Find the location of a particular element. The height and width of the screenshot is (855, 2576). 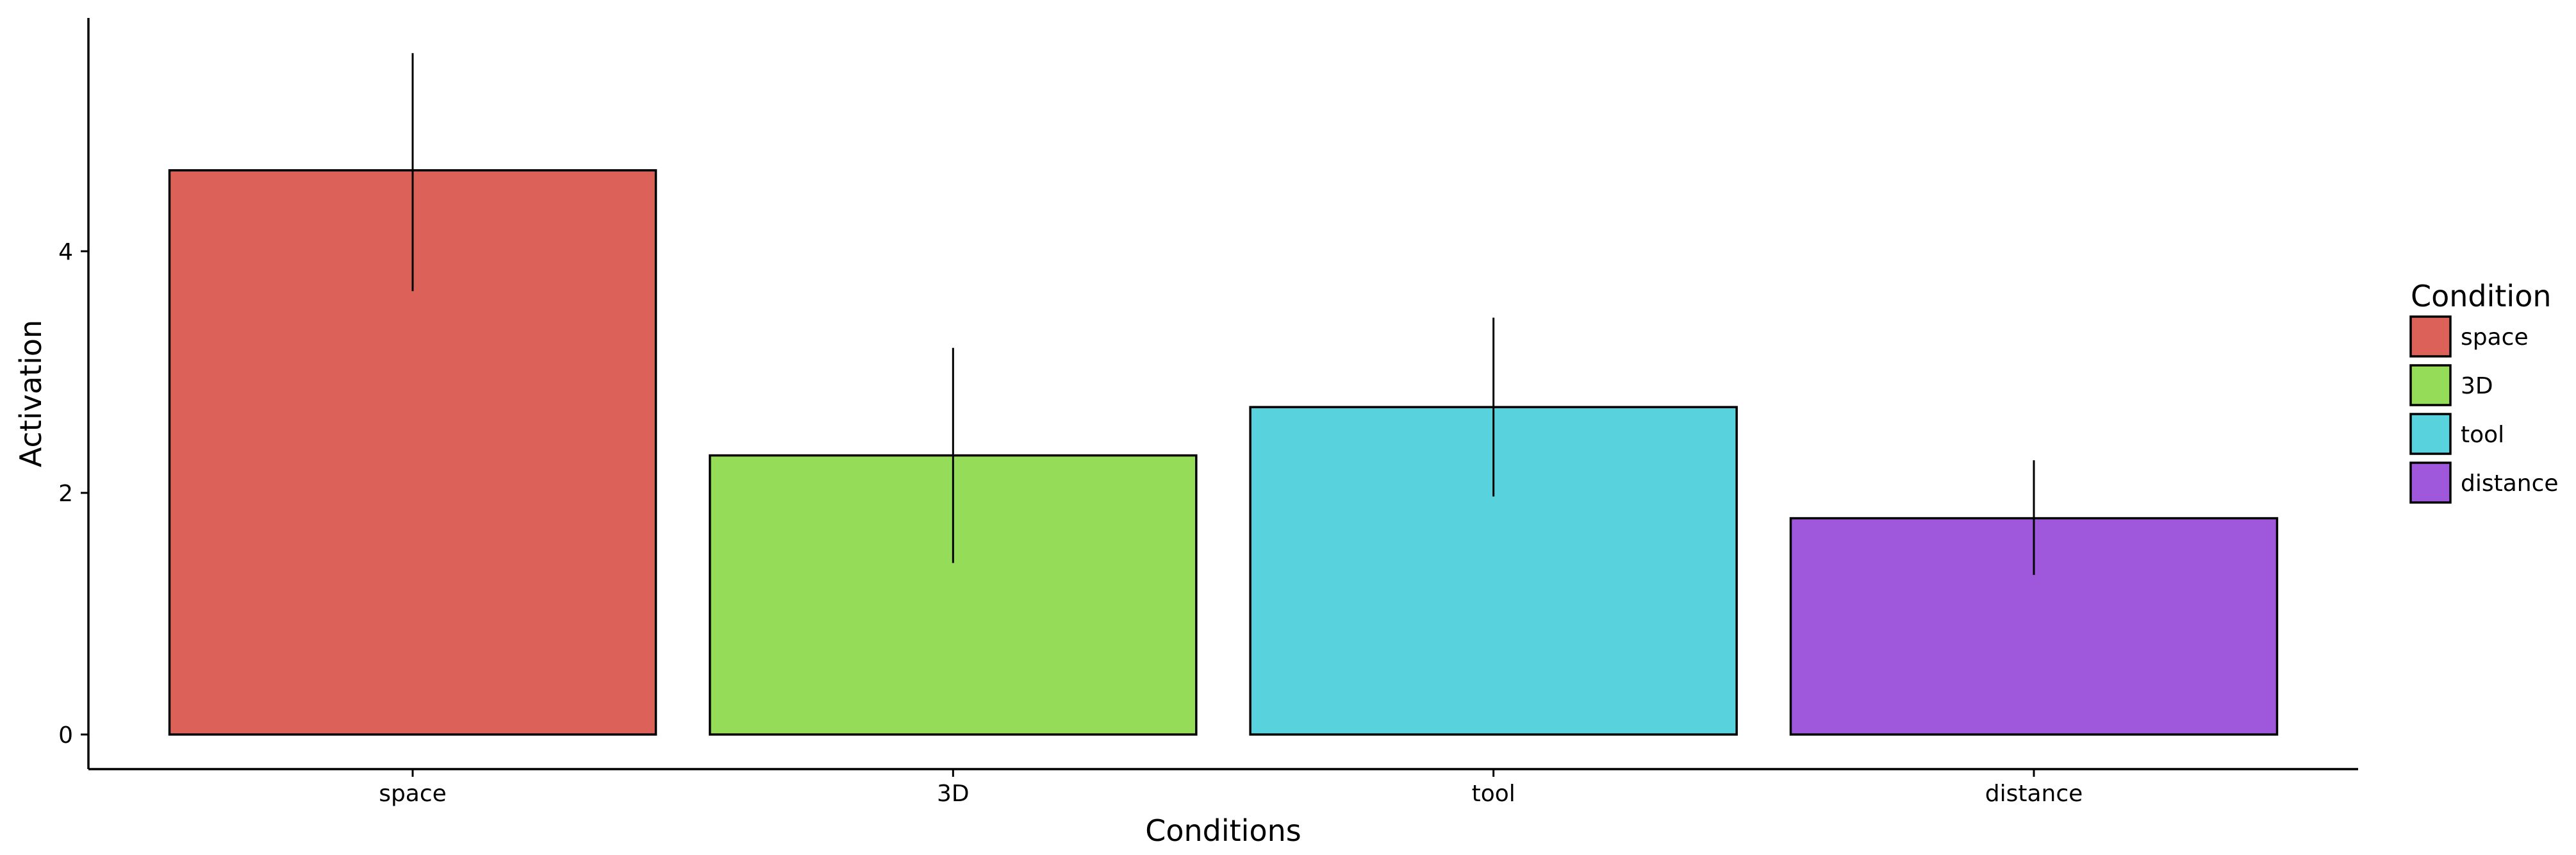

legend-label-3d: 3D is located at coordinates (2477, 386).